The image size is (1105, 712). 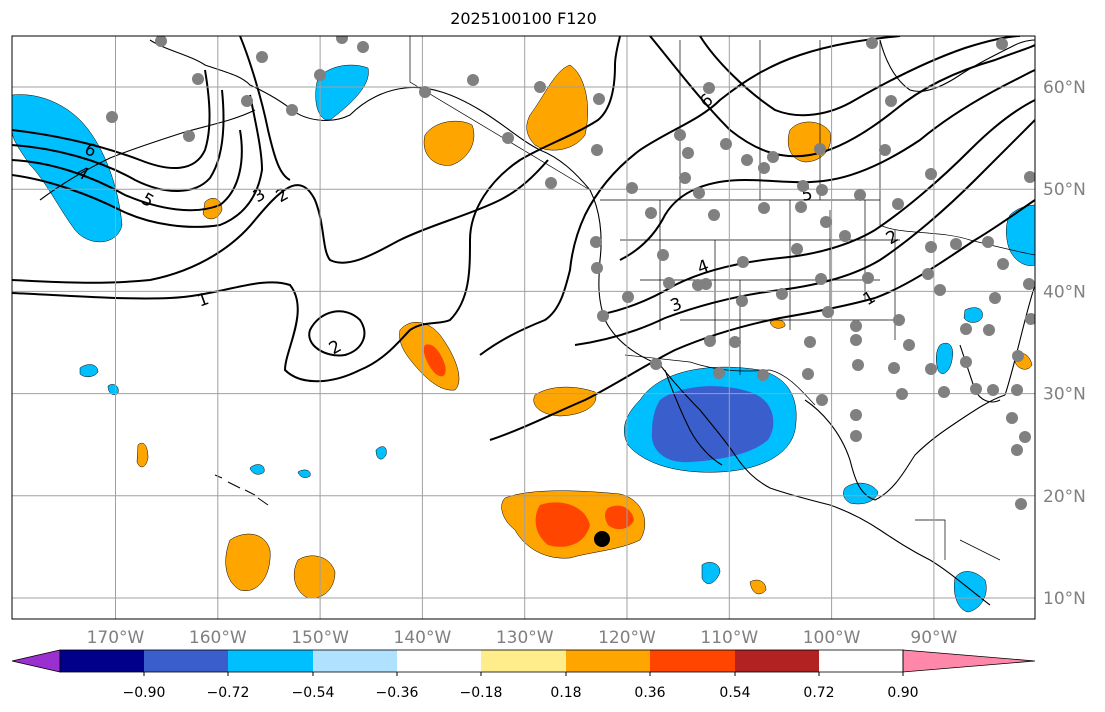 What do you see at coordinates (1064, 190) in the screenshot?
I see `latitude-tick-label: 50°N` at bounding box center [1064, 190].